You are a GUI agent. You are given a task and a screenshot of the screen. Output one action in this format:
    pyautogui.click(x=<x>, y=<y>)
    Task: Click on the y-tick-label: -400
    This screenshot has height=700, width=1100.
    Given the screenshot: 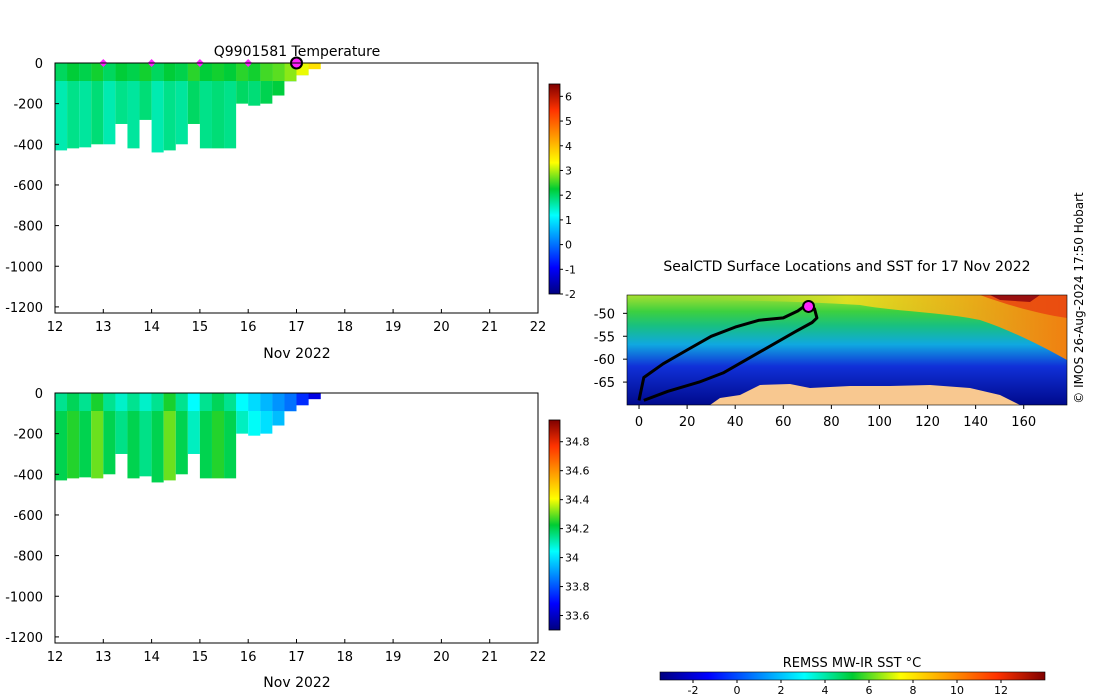 What is the action you would take?
    pyautogui.click(x=28, y=475)
    